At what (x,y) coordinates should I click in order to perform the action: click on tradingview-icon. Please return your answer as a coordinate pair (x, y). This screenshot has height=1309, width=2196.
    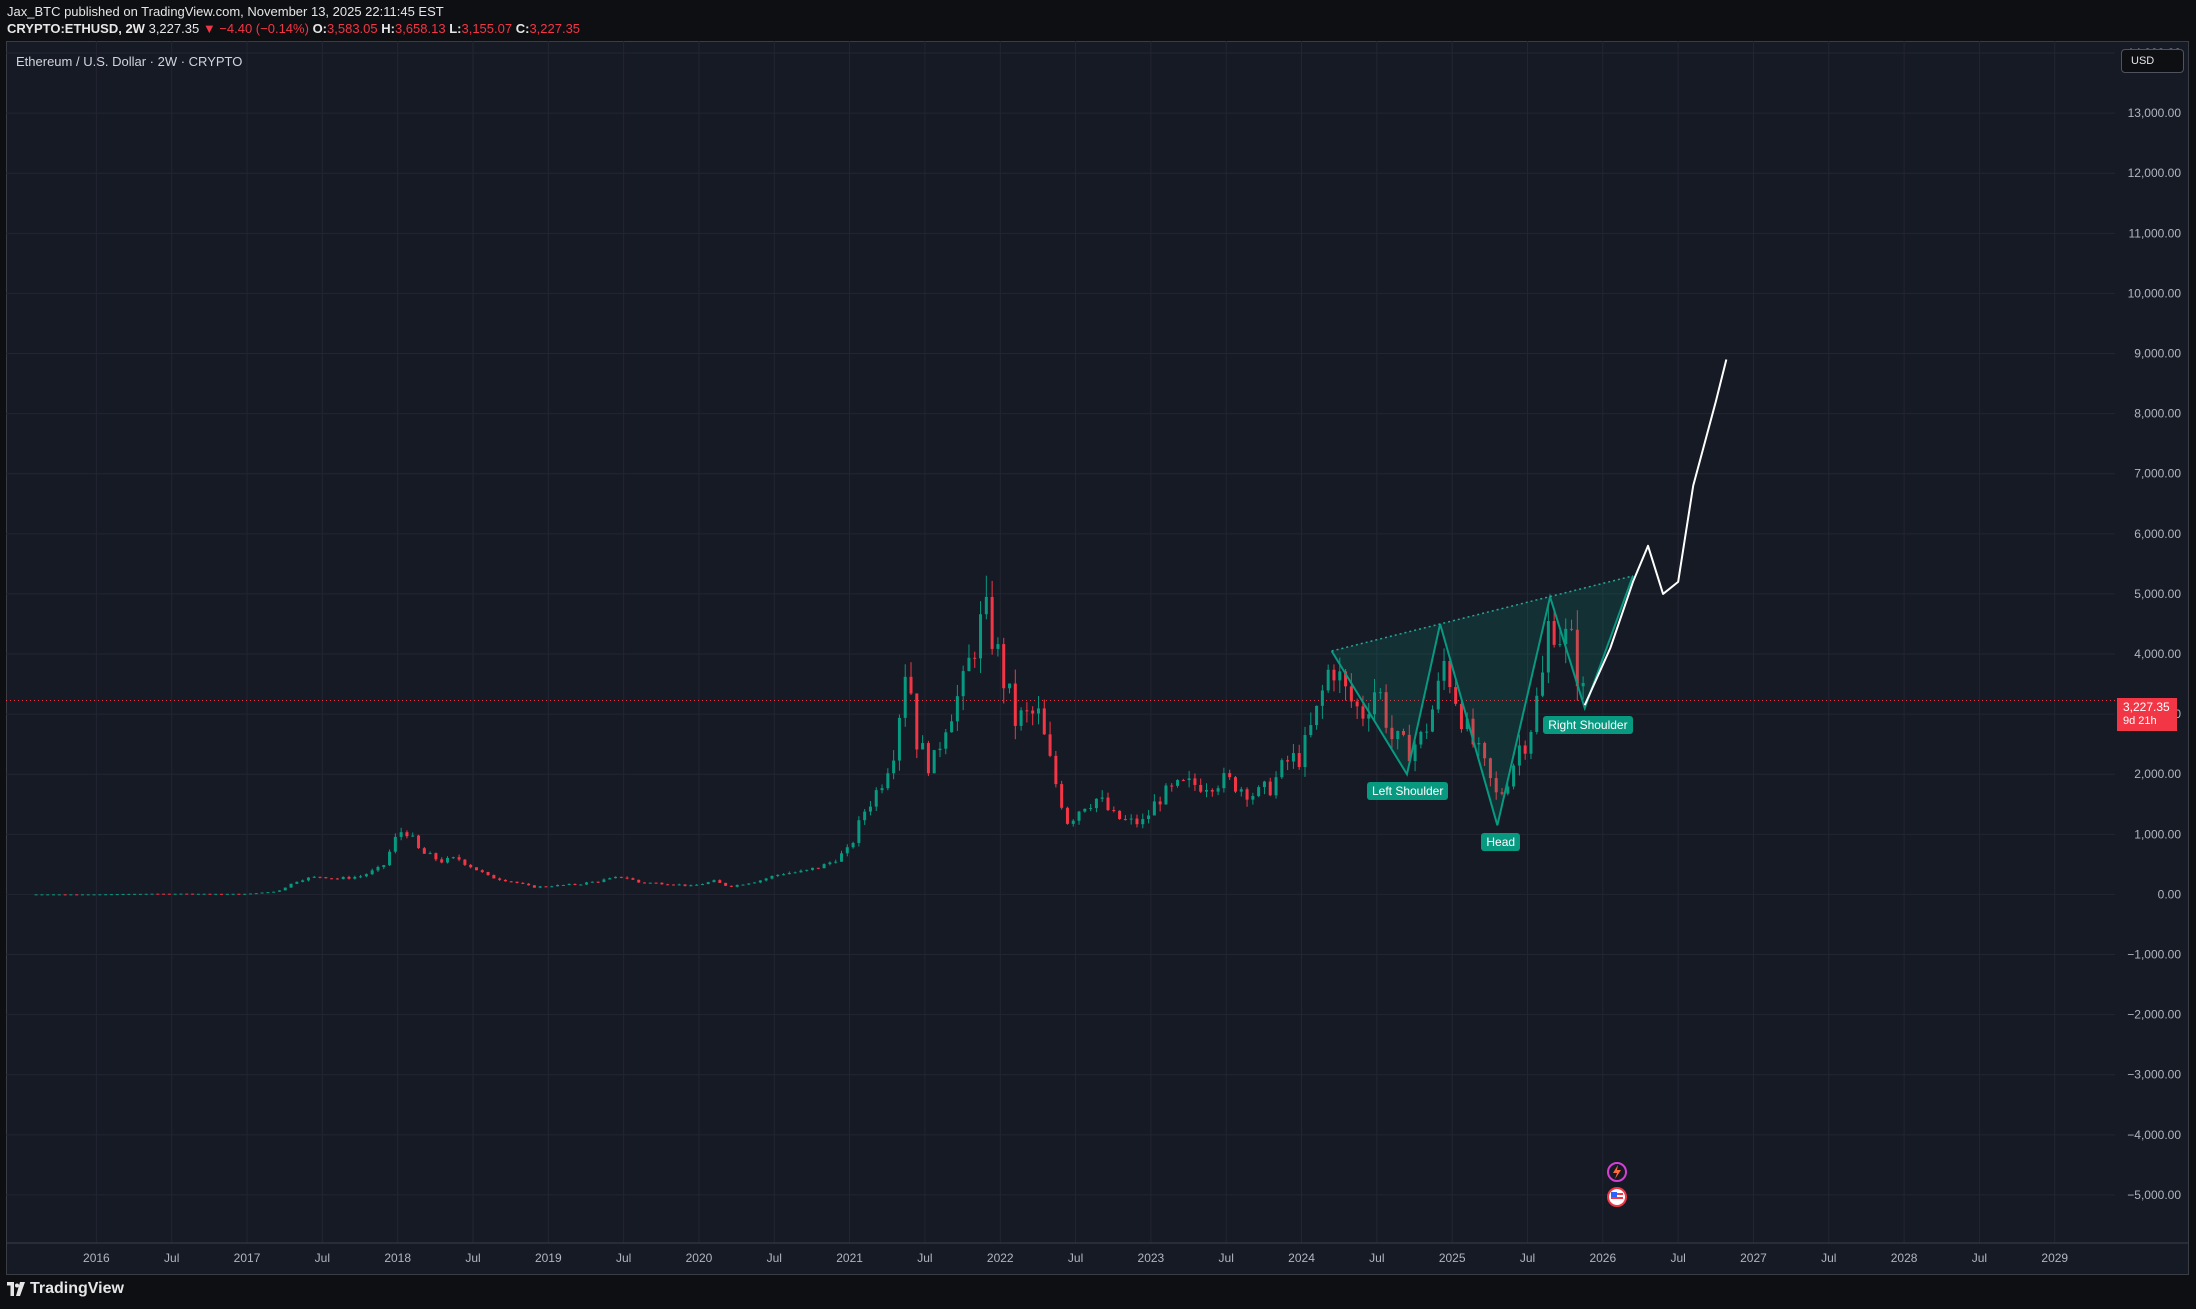
    Looking at the image, I should click on (16, 1289).